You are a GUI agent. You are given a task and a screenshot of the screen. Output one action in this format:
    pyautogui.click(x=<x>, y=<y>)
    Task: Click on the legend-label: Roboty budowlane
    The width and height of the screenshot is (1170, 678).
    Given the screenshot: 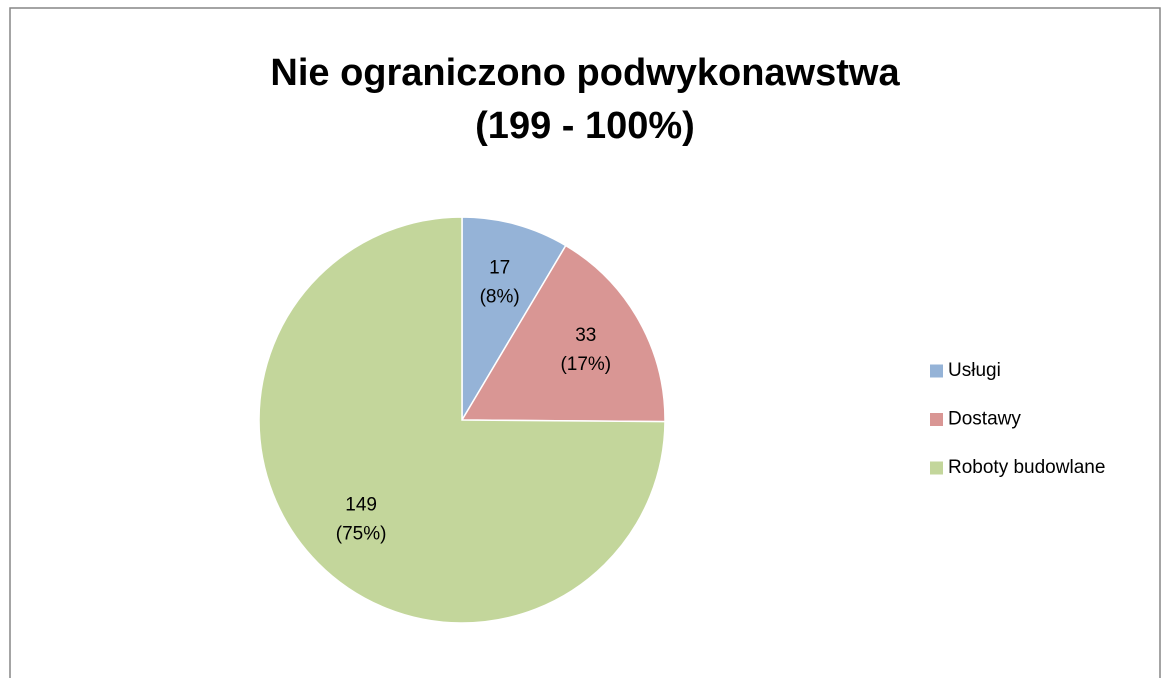 What is the action you would take?
    pyautogui.click(x=1026, y=467)
    